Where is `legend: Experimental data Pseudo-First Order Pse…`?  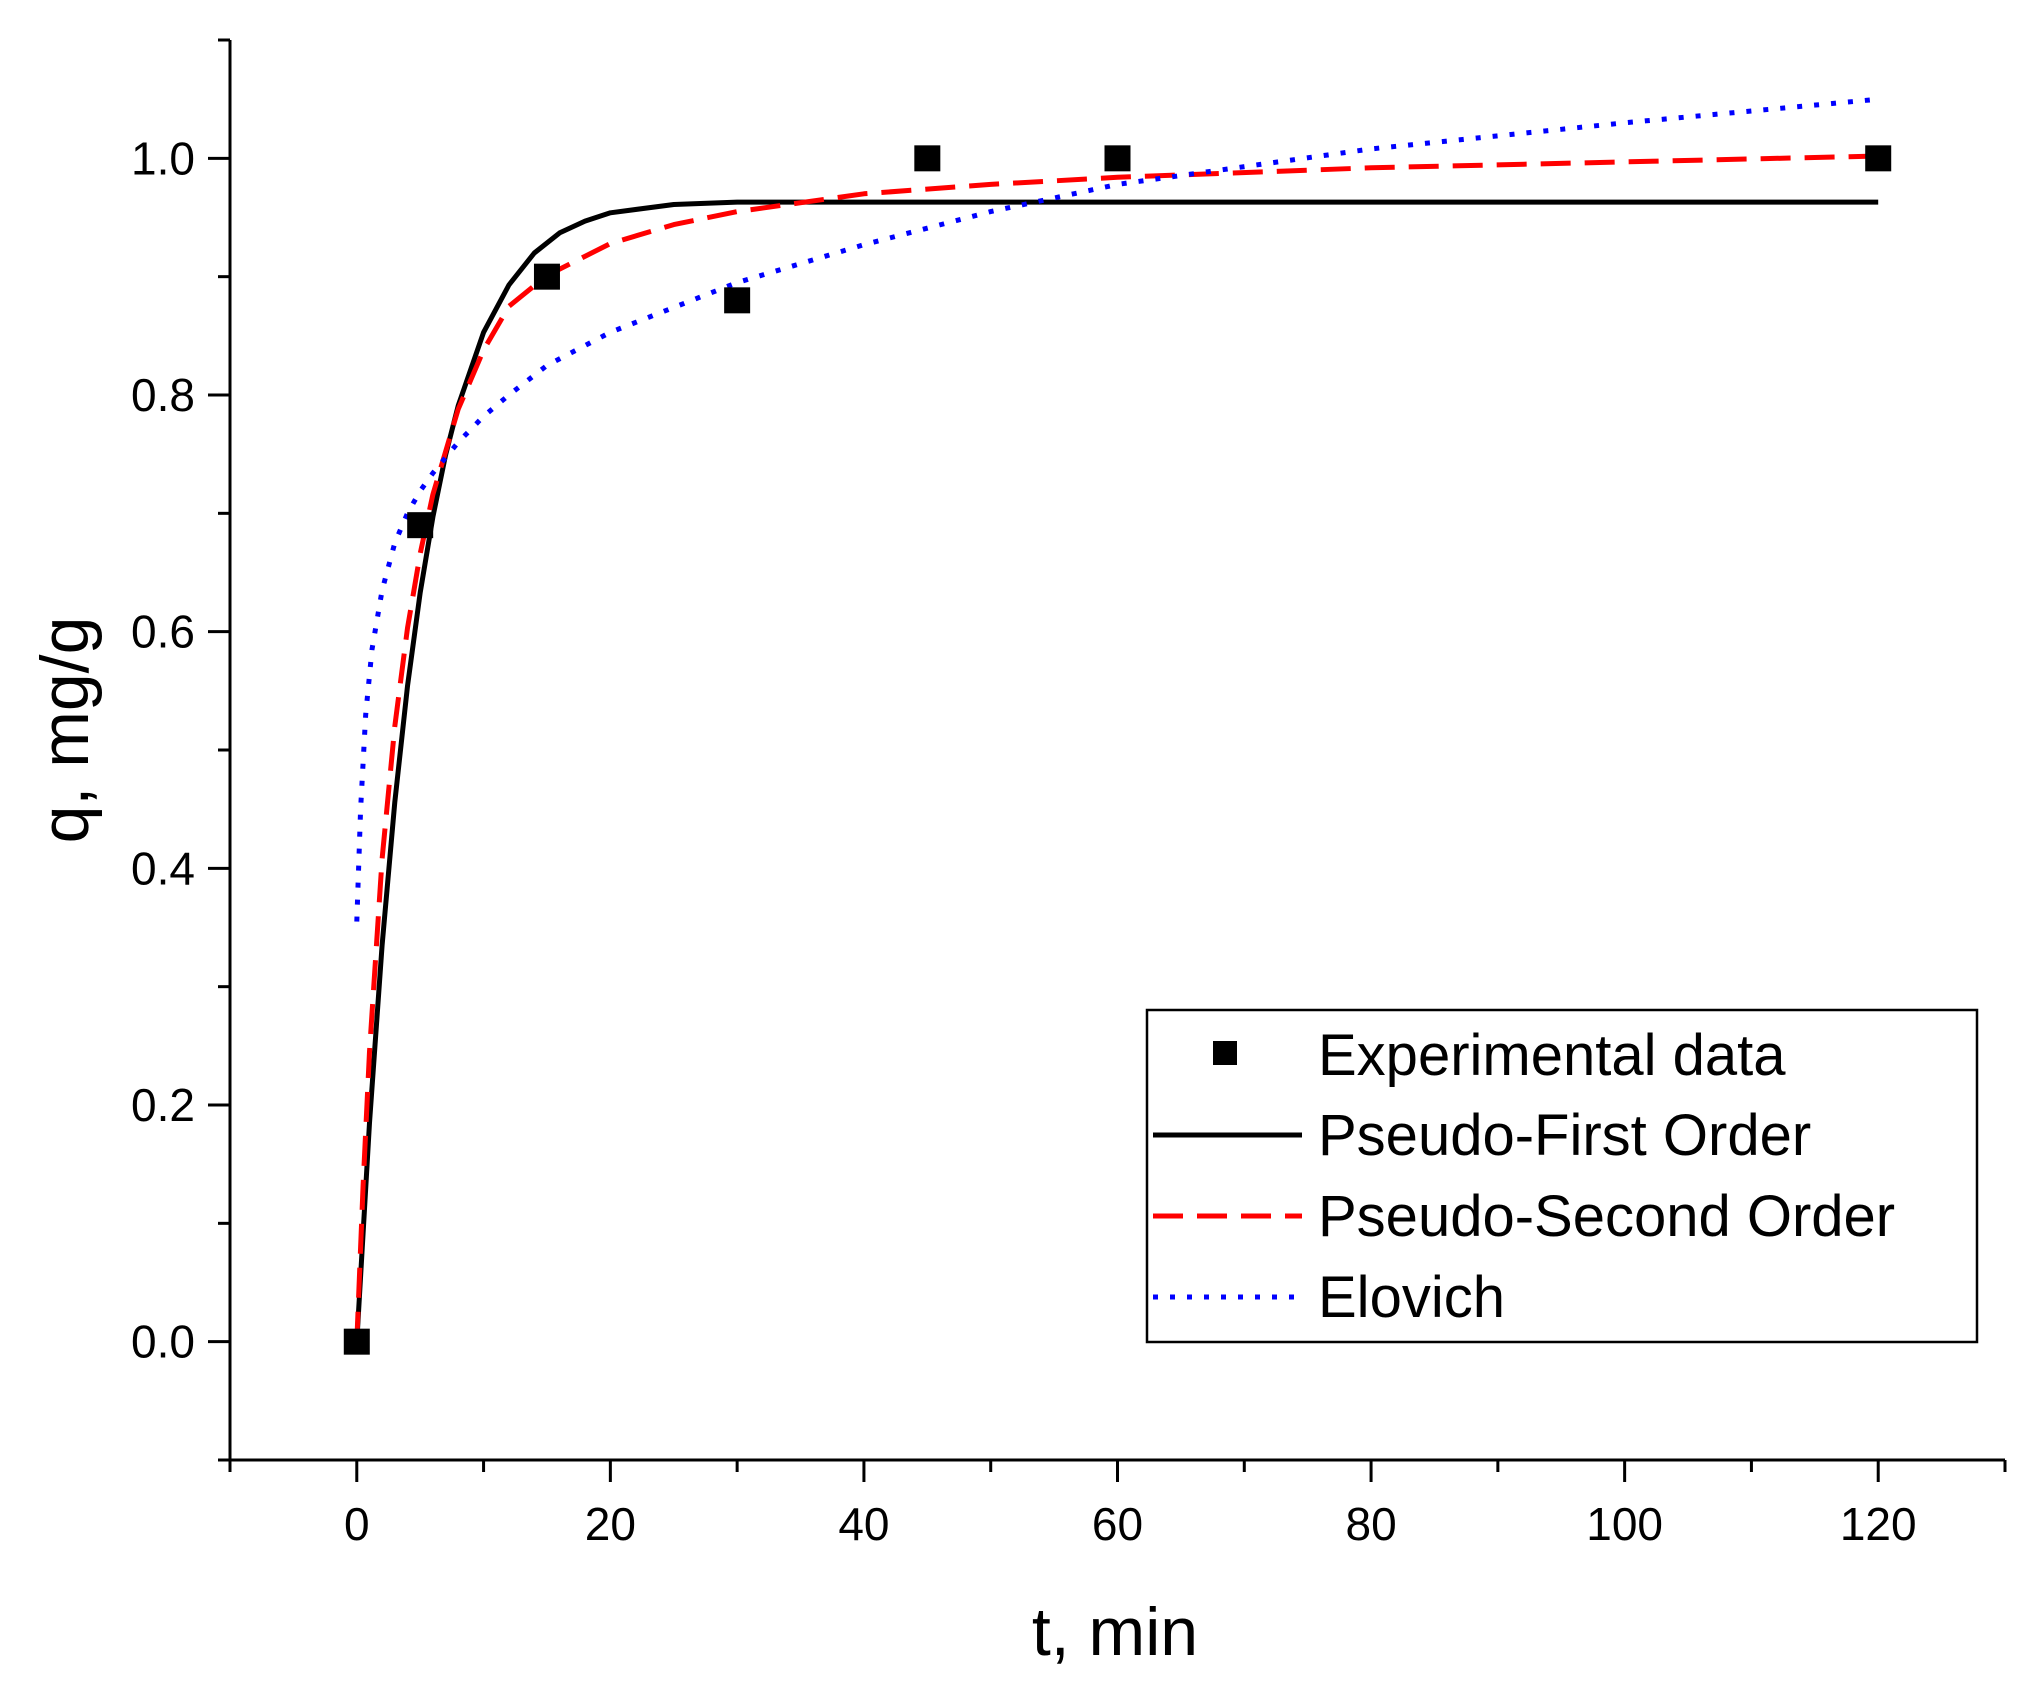 legend: Experimental data Pseudo-First Order Pse… is located at coordinates (1562, 1176).